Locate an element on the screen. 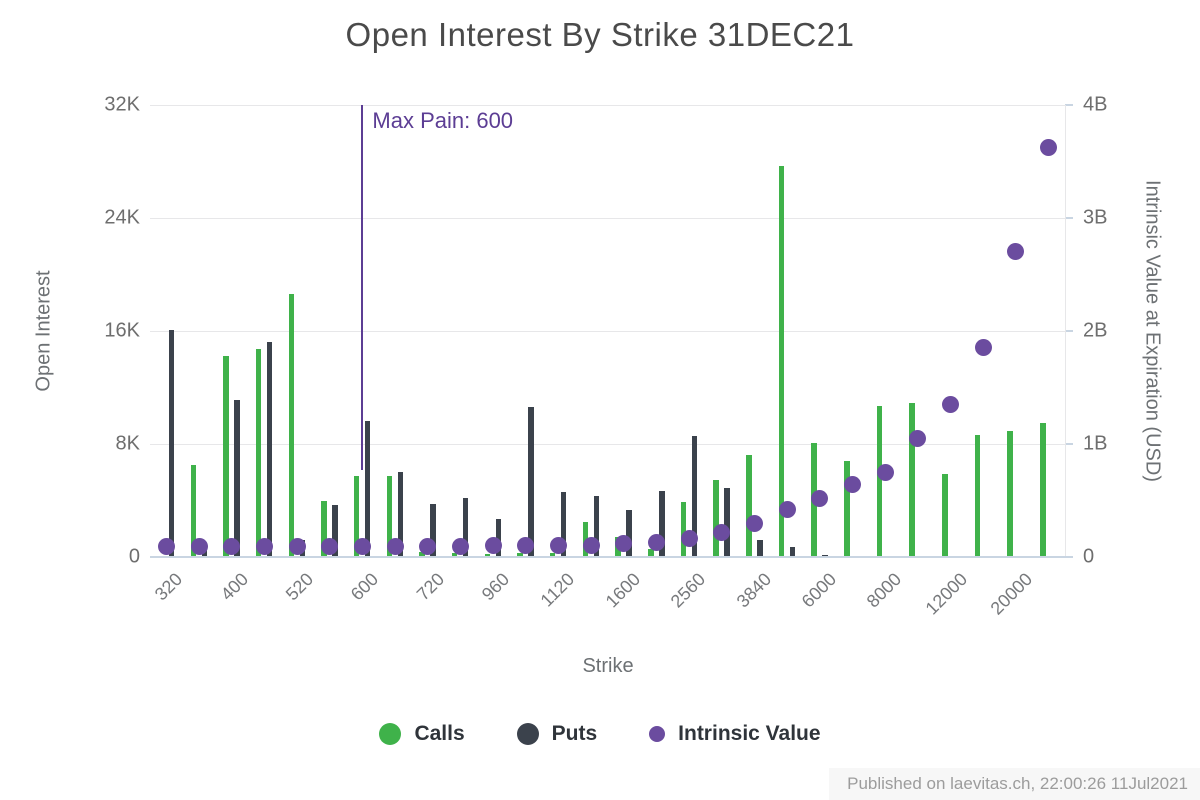 The image size is (1200, 800). x-tick-label: 2560 is located at coordinates (688, 590).